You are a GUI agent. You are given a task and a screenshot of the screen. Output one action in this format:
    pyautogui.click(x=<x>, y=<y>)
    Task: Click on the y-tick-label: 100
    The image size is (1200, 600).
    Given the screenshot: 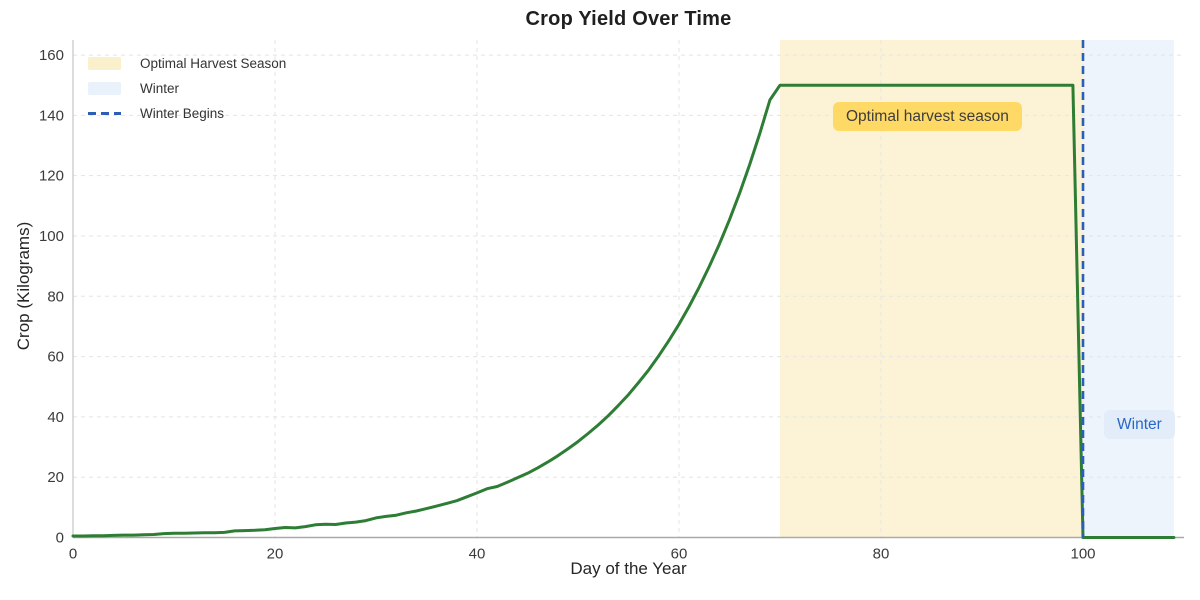 What is the action you would take?
    pyautogui.click(x=51, y=236)
    